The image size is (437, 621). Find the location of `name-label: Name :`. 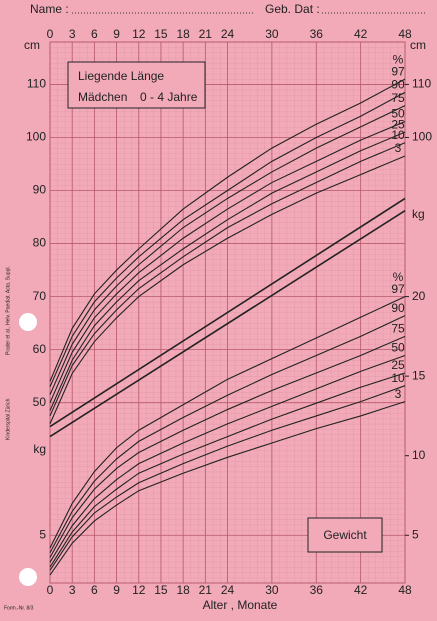

name-label: Name : is located at coordinates (49, 9).